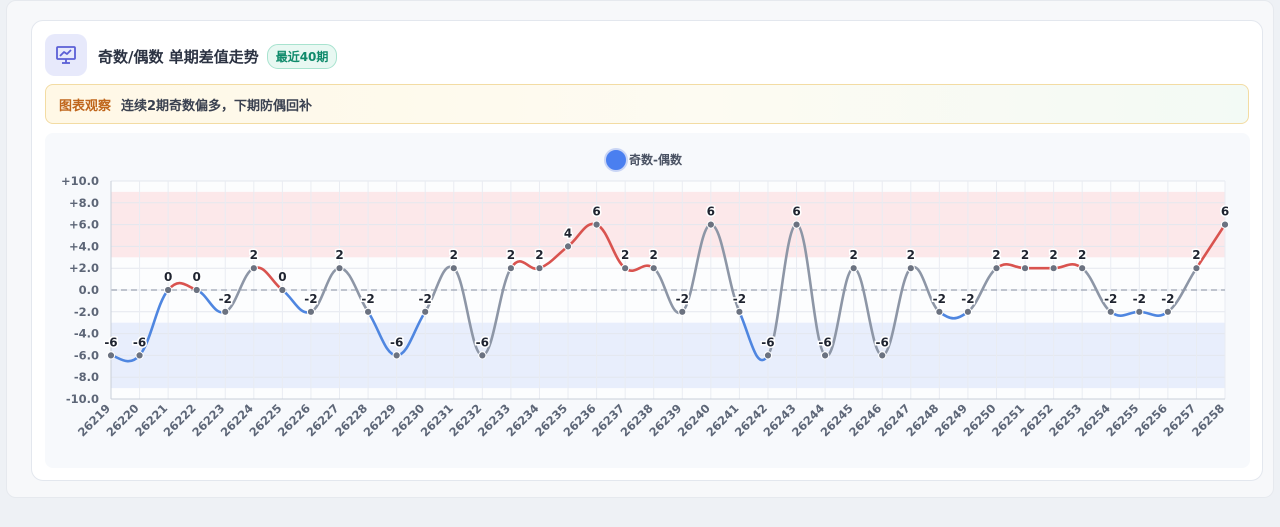 The height and width of the screenshot is (527, 1280). Describe the element at coordinates (84, 246) in the screenshot. I see `y-tick-label: +4.0` at that location.